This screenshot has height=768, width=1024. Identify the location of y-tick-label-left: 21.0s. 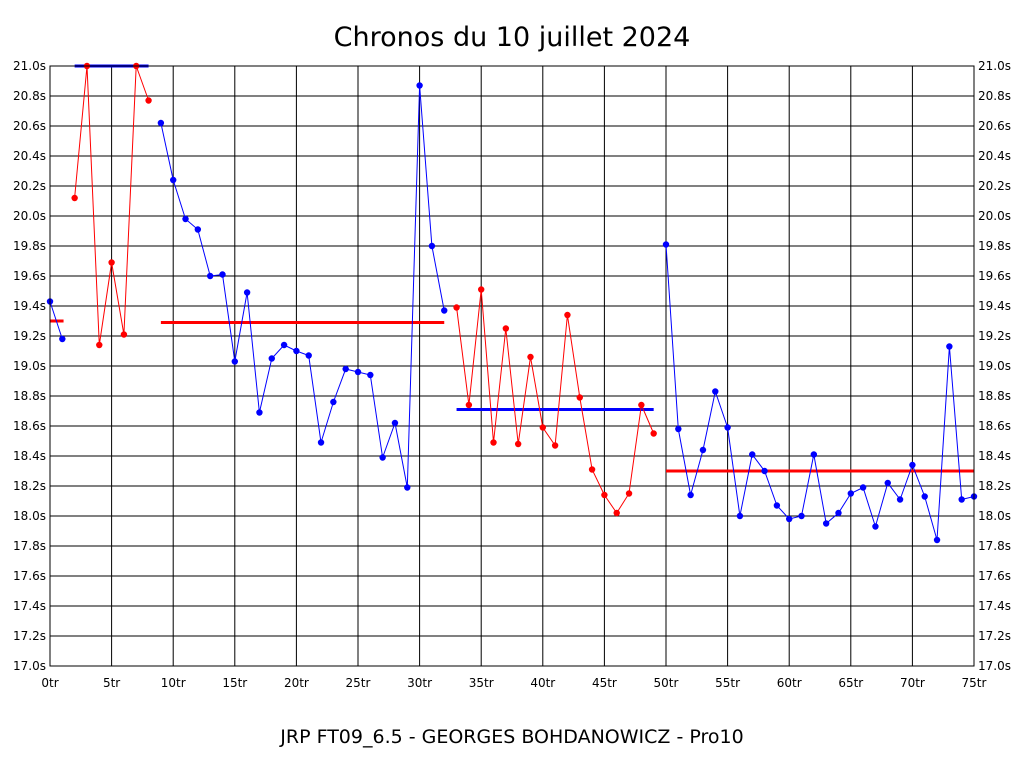
(29, 66).